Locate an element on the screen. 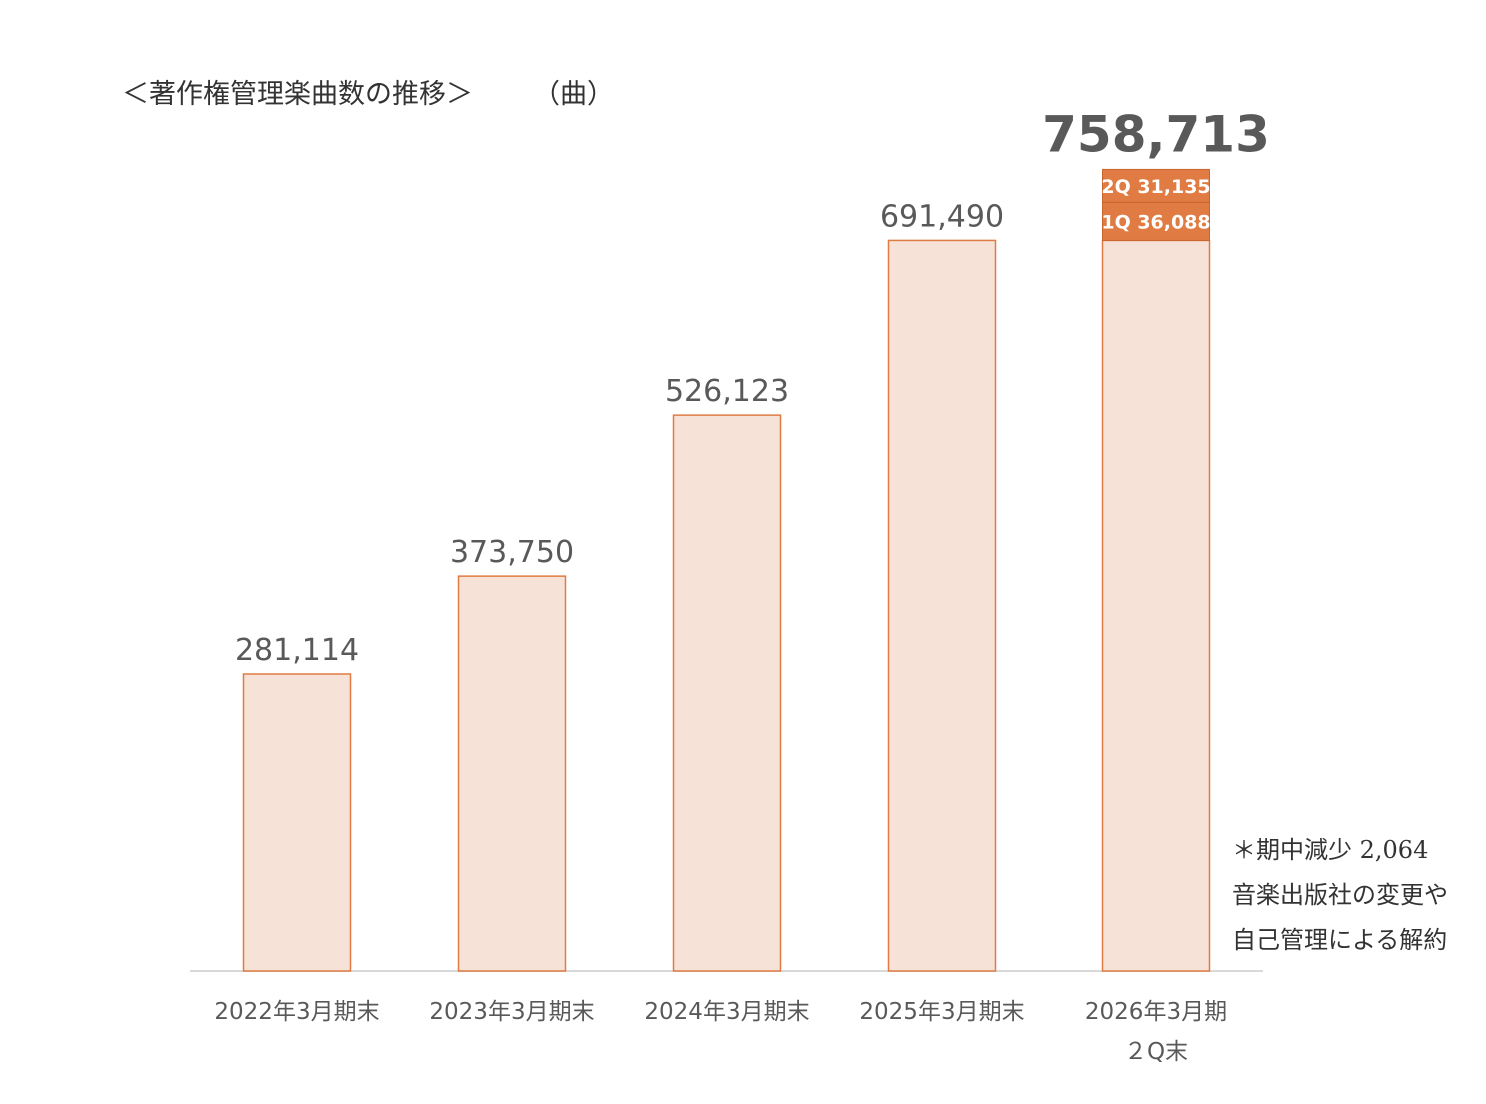  value-label-2: 373,750 is located at coordinates (512, 552).